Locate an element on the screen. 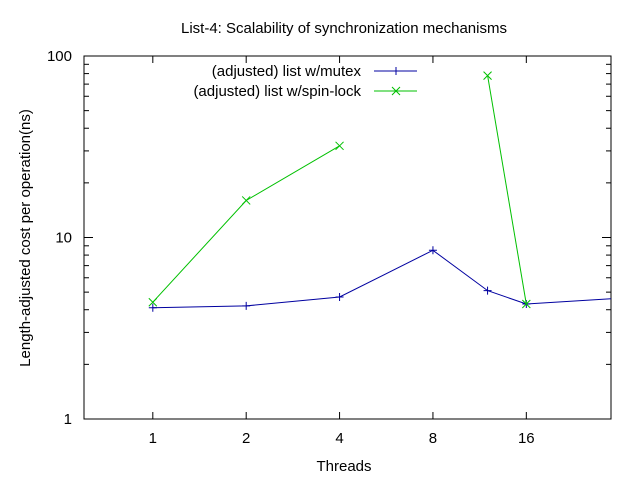 The height and width of the screenshot is (480, 640). x-tick-label: 2 is located at coordinates (246, 438).